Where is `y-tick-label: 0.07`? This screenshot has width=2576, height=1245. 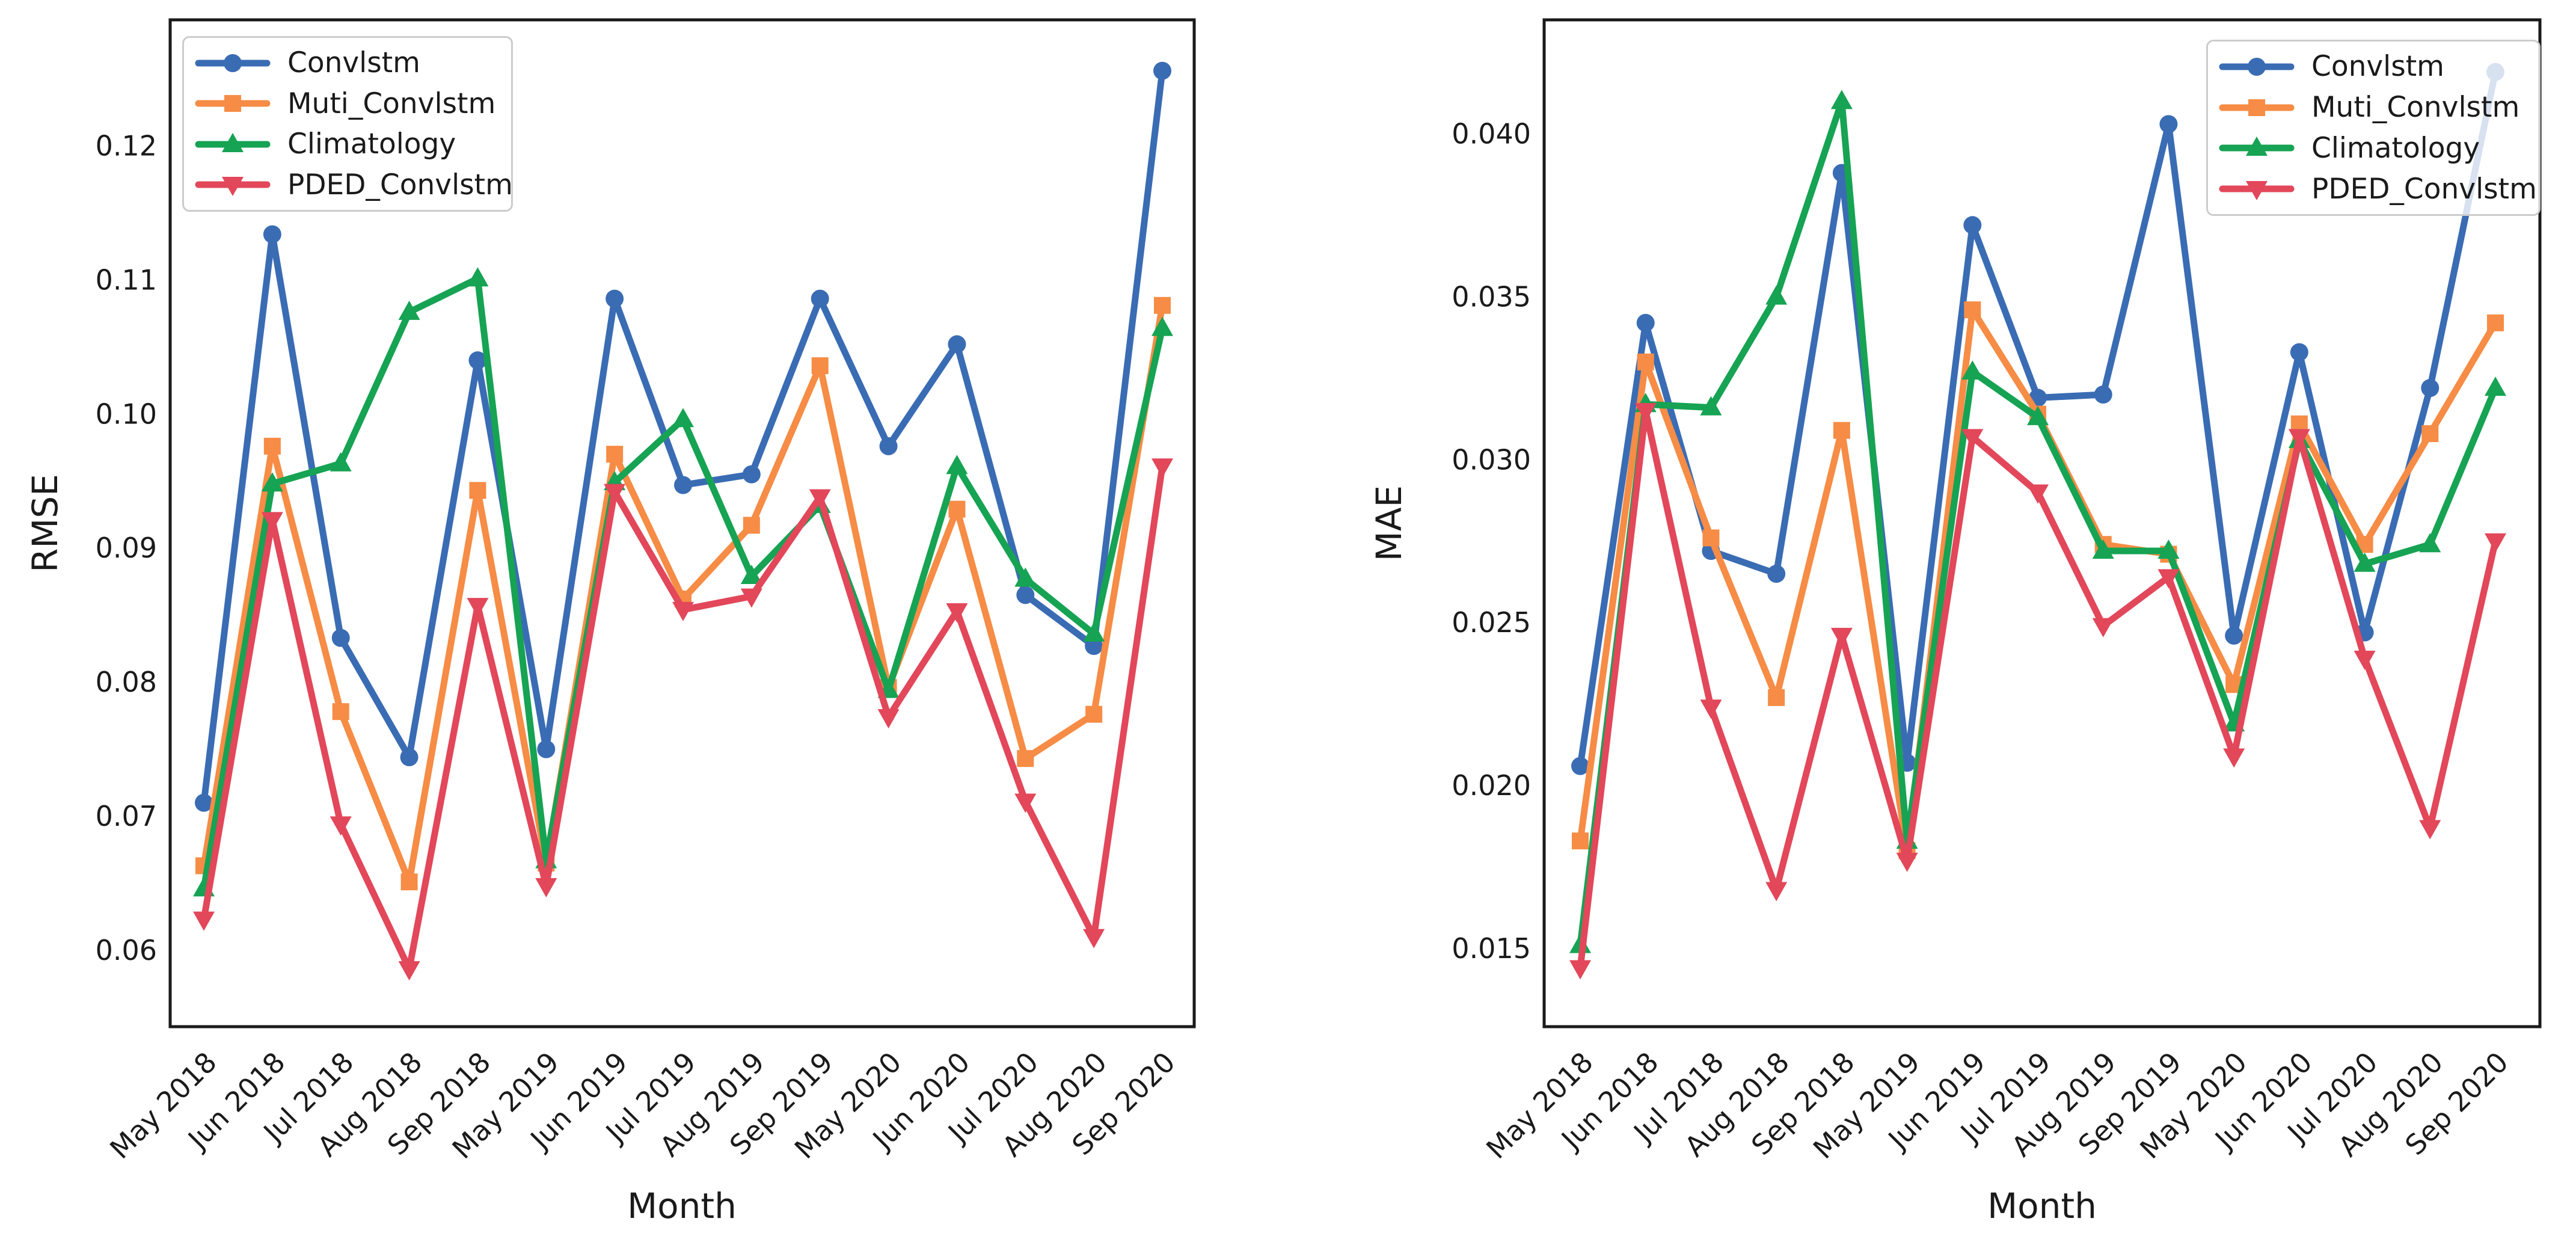 y-tick-label: 0.07 is located at coordinates (126, 816).